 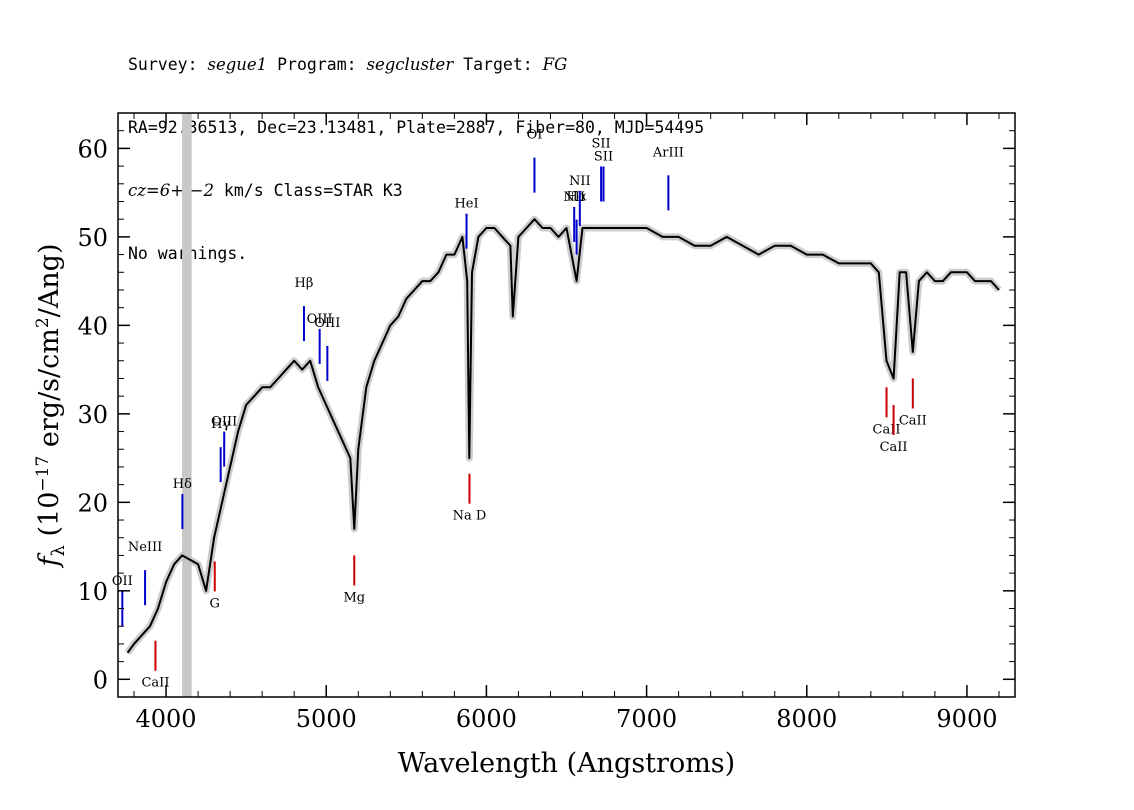 What do you see at coordinates (580, 181) in the screenshot?
I see `emission-line-label: NII` at bounding box center [580, 181].